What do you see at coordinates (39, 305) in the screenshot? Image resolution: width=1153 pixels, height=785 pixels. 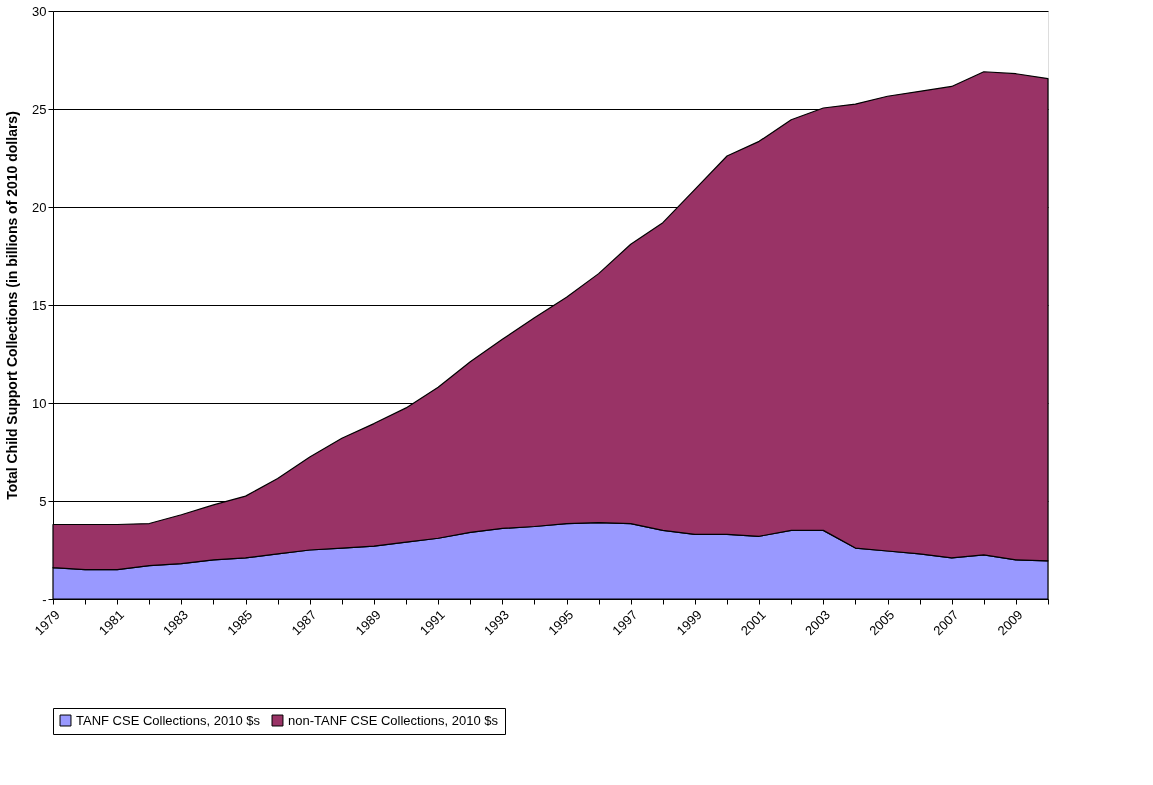 I see `y-tick-label: 15` at bounding box center [39, 305].